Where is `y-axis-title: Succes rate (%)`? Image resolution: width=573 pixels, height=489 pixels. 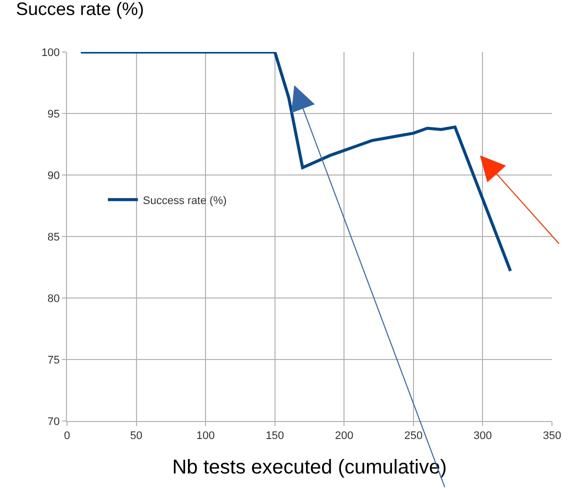
y-axis-title: Succes rate (%) is located at coordinates (80, 9).